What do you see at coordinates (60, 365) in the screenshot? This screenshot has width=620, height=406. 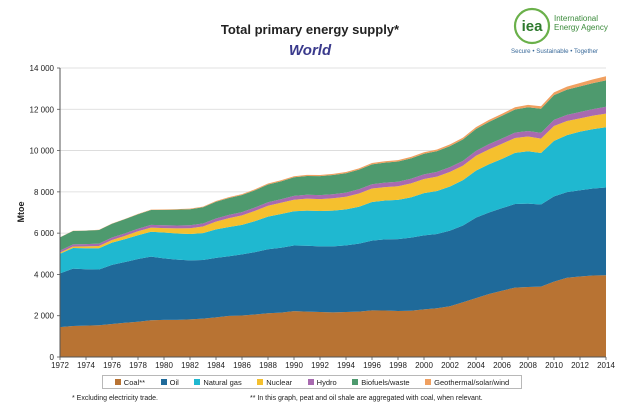 I see `x-tick-1972: 1972` at bounding box center [60, 365].